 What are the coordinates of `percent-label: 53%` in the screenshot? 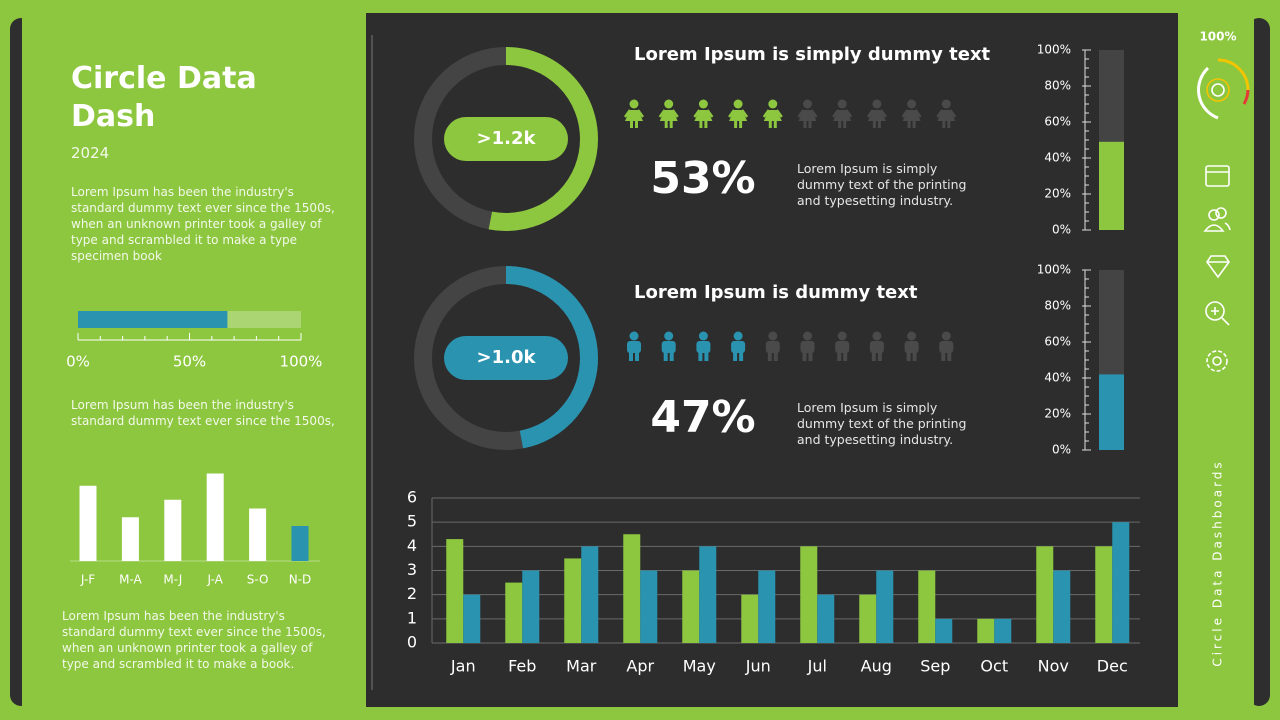 It's located at (702, 178).